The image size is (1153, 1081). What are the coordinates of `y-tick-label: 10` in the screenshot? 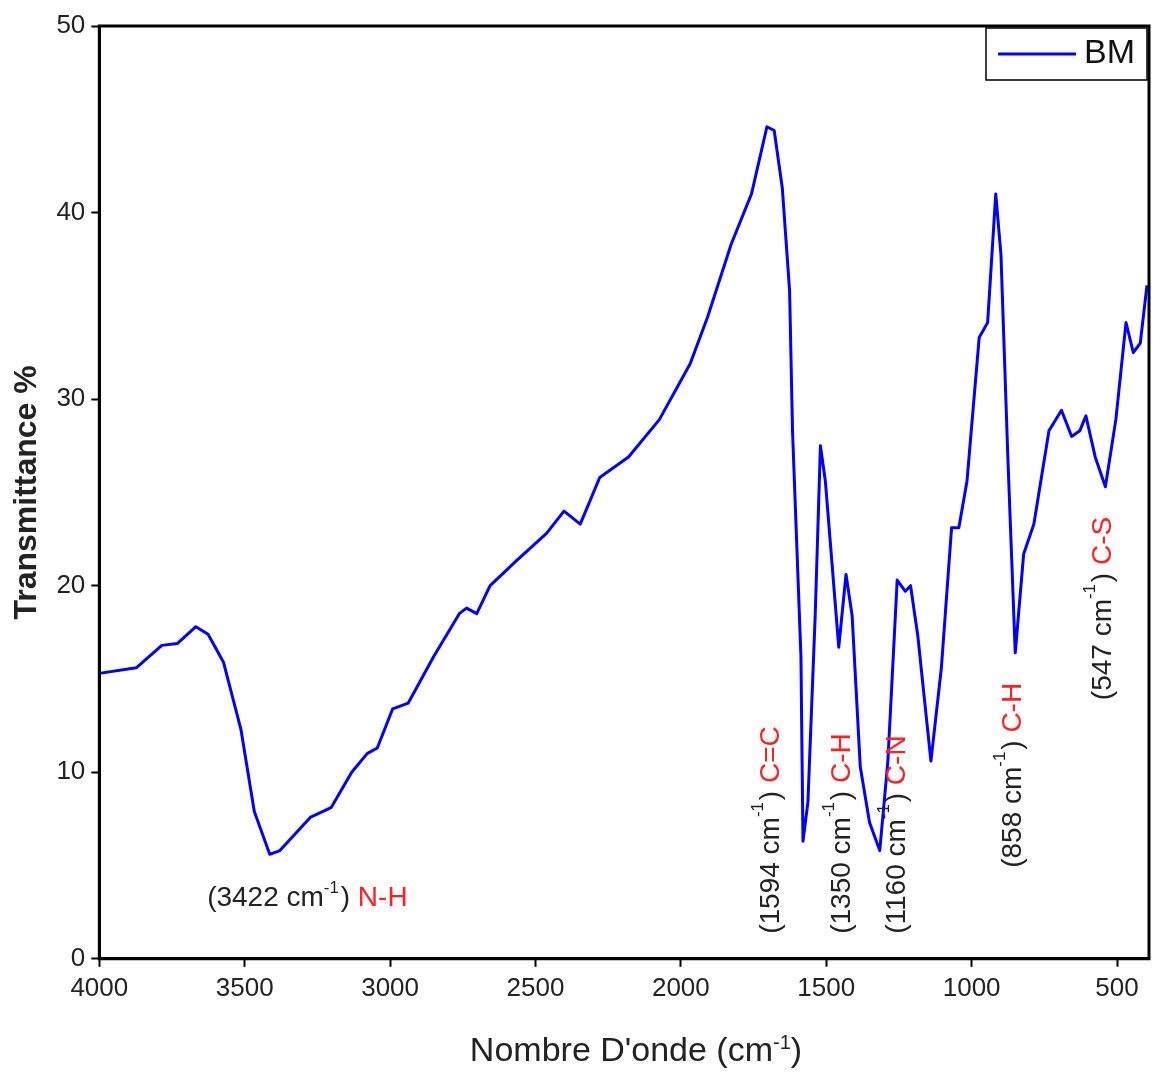 It's located at (71, 770).